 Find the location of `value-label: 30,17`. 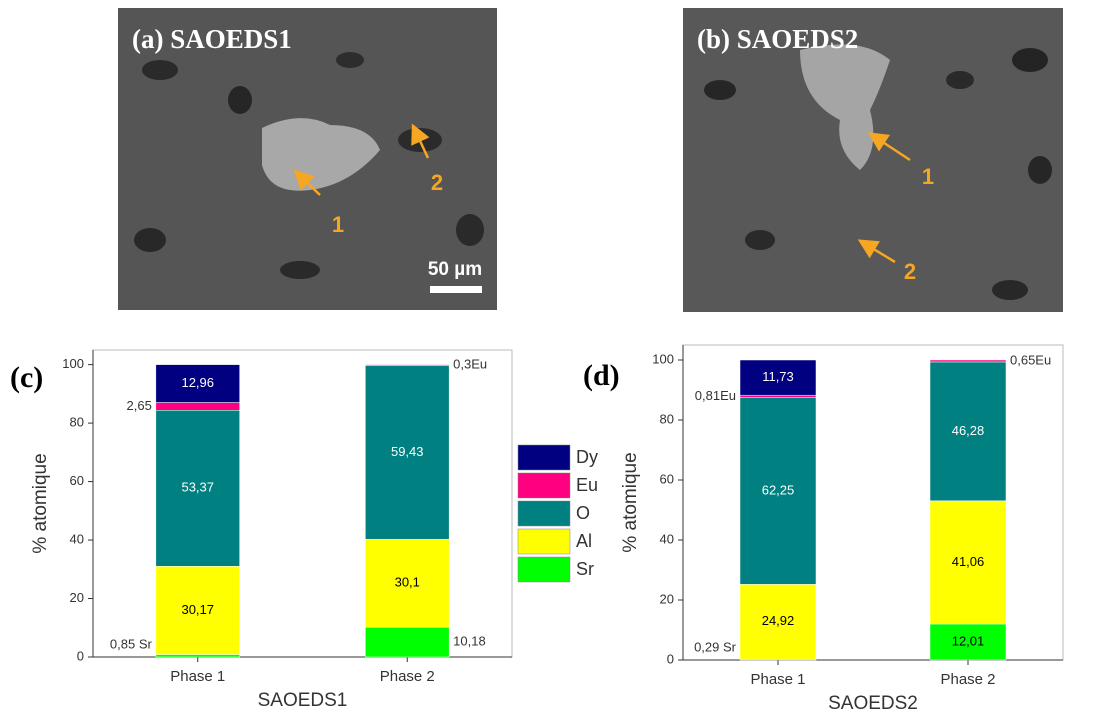

value-label: 30,17 is located at coordinates (197, 609).